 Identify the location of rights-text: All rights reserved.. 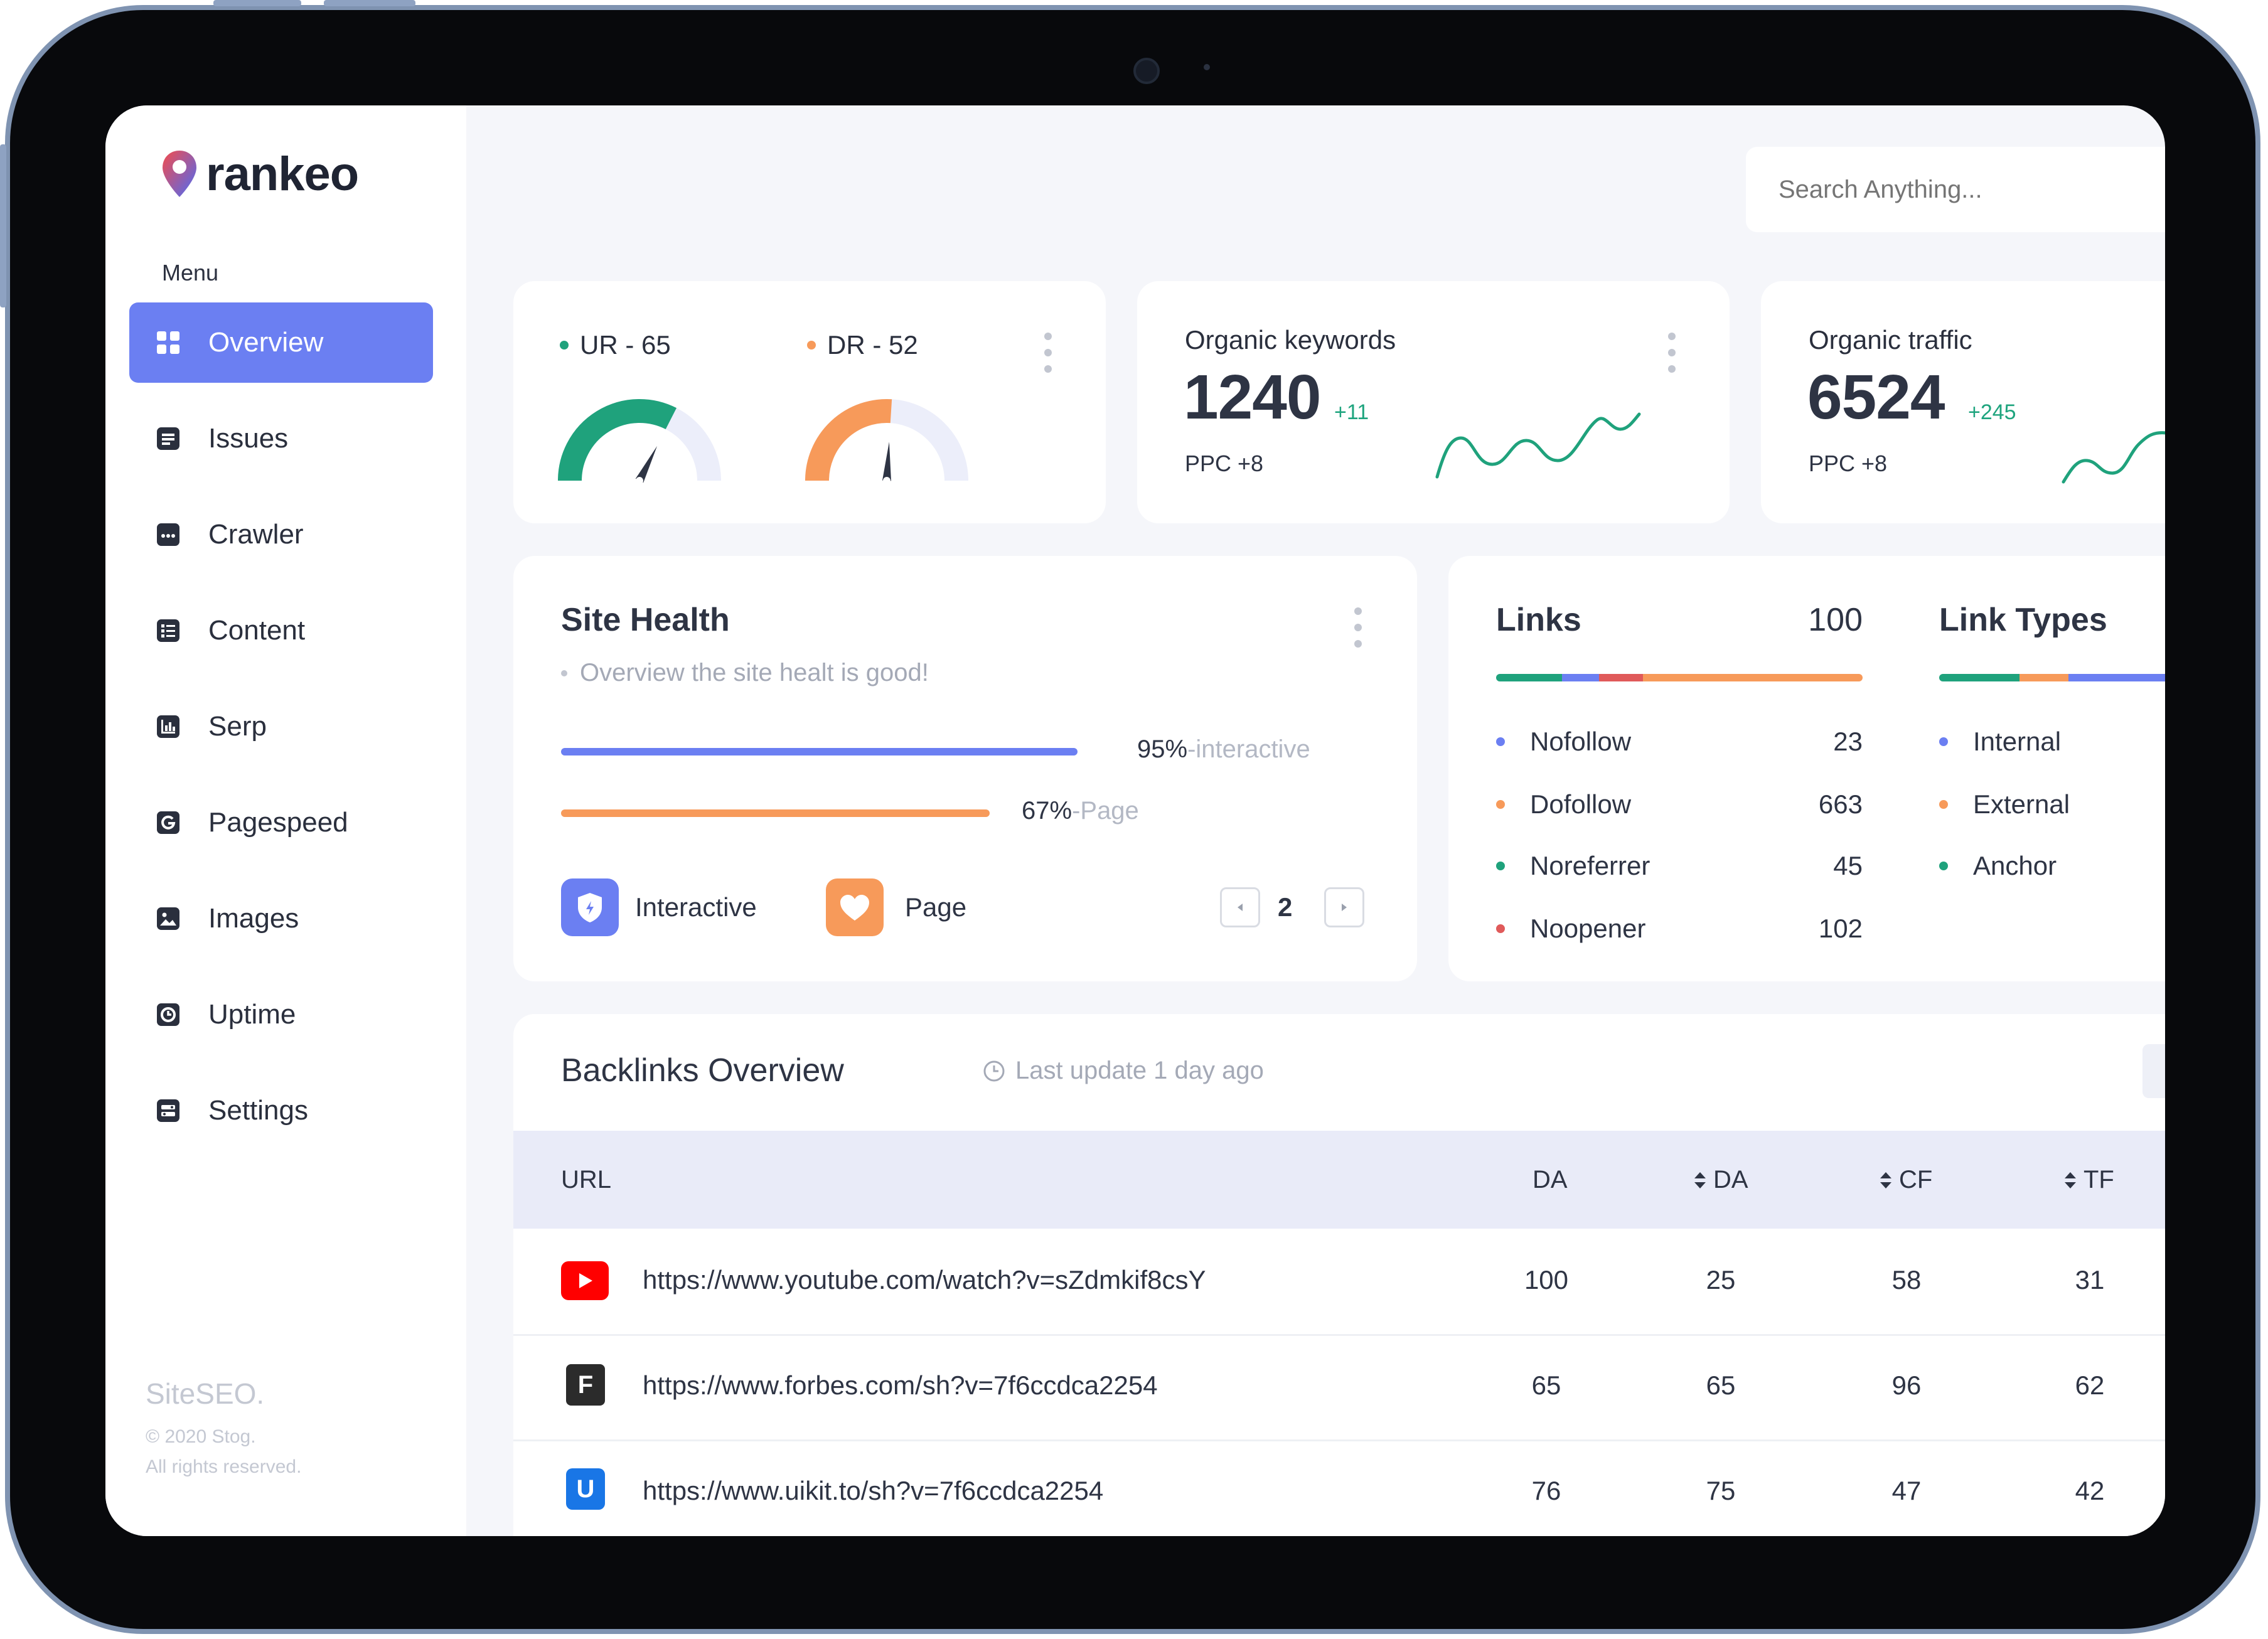
(224, 1467).